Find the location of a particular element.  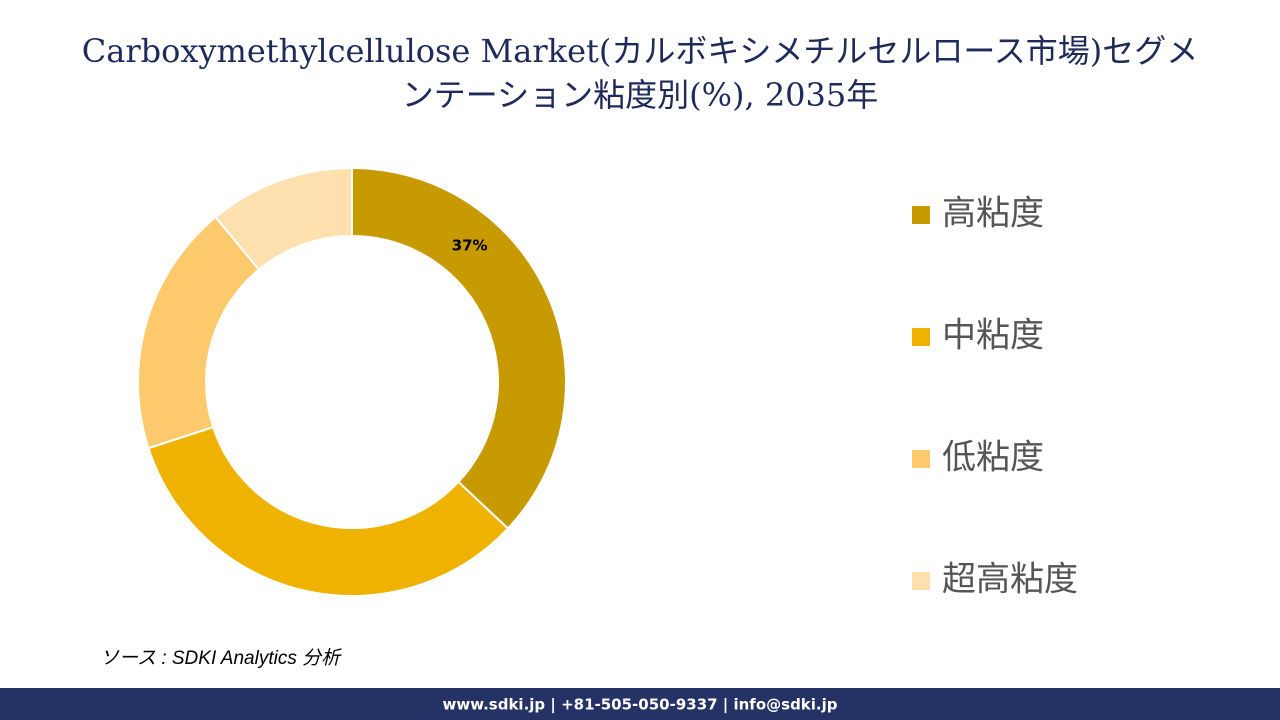

legend-label: 中粘度 is located at coordinates (993, 336).